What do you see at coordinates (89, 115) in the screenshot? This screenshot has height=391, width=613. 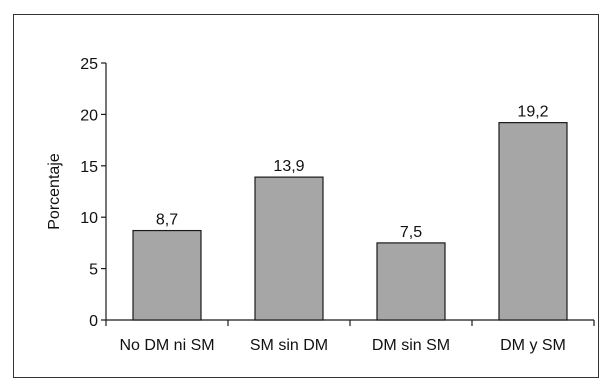 I see `y-tick-label: 20` at bounding box center [89, 115].